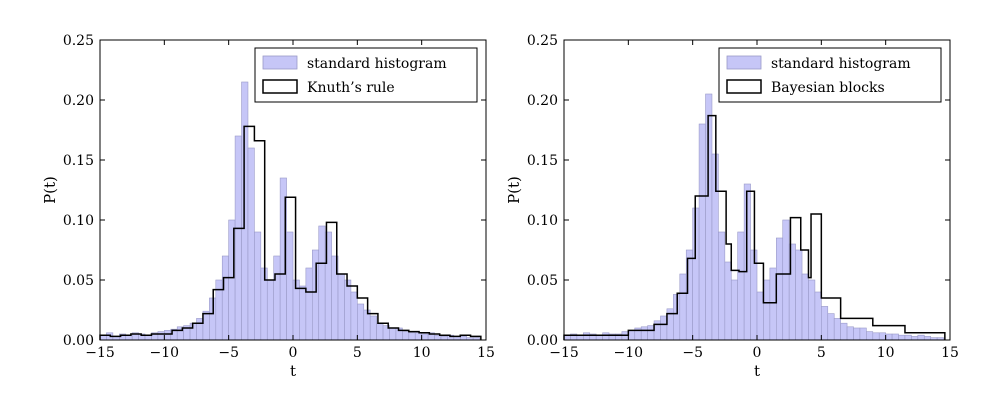  What do you see at coordinates (78, 281) in the screenshot?
I see `y-tick-label: 0.05` at bounding box center [78, 281].